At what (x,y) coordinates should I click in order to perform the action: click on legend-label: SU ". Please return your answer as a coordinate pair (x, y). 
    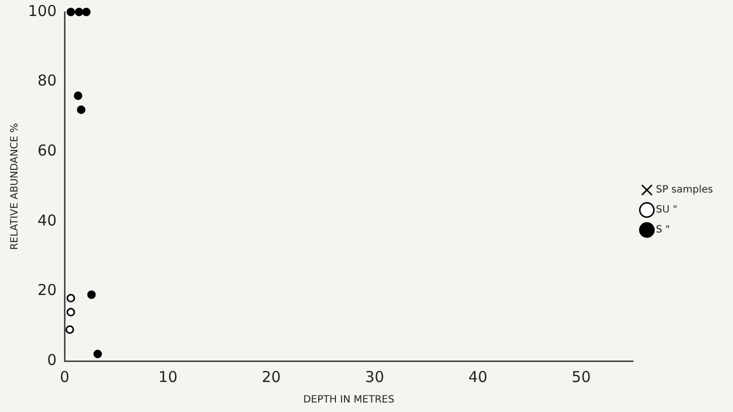
    Looking at the image, I should click on (667, 210).